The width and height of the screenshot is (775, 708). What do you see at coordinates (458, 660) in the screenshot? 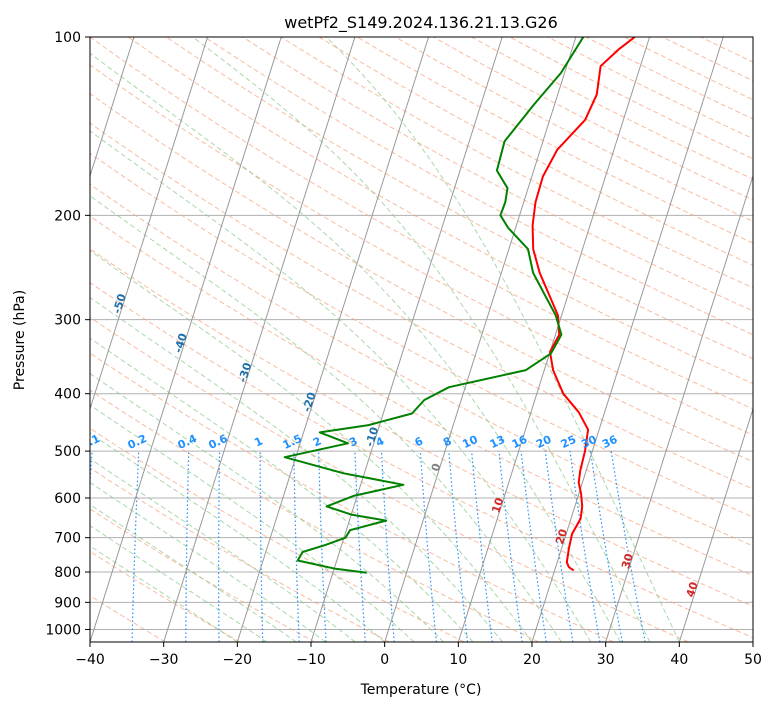
I see `x-tick-label: 10` at bounding box center [458, 660].